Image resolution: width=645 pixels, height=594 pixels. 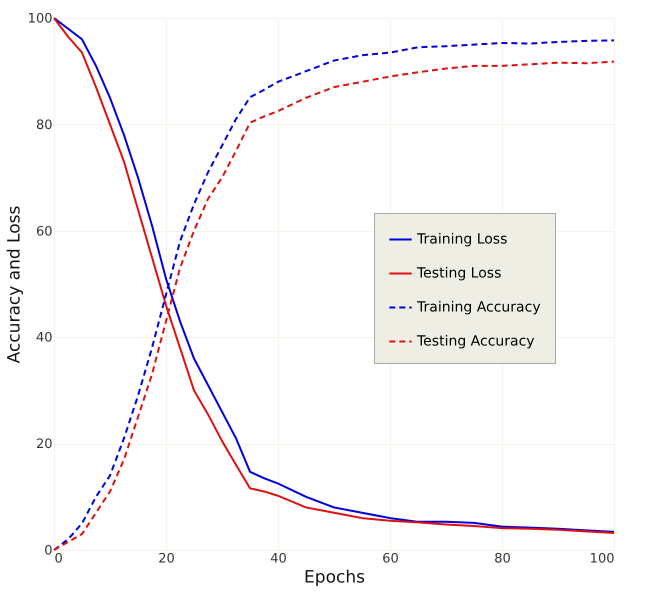 I want to click on y-axis-title: Accuracy and Loss, so click(x=14, y=285).